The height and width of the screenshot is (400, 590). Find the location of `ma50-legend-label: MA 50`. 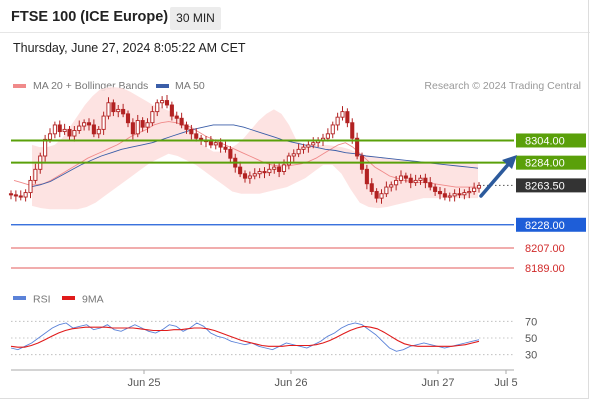

ma50-legend-label: MA 50 is located at coordinates (190, 86).